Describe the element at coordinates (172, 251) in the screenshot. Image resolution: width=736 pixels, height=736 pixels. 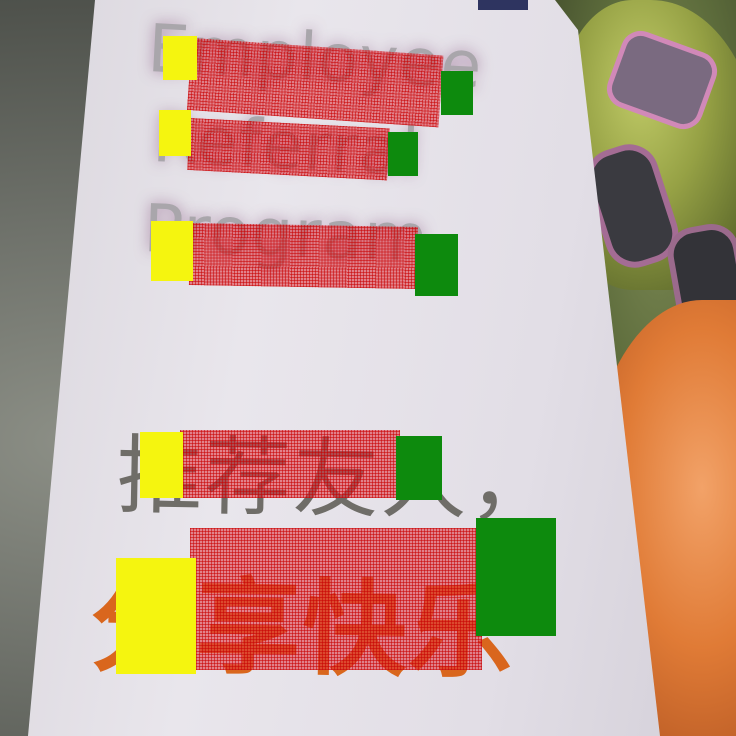
I see `start-marker-program` at that location.